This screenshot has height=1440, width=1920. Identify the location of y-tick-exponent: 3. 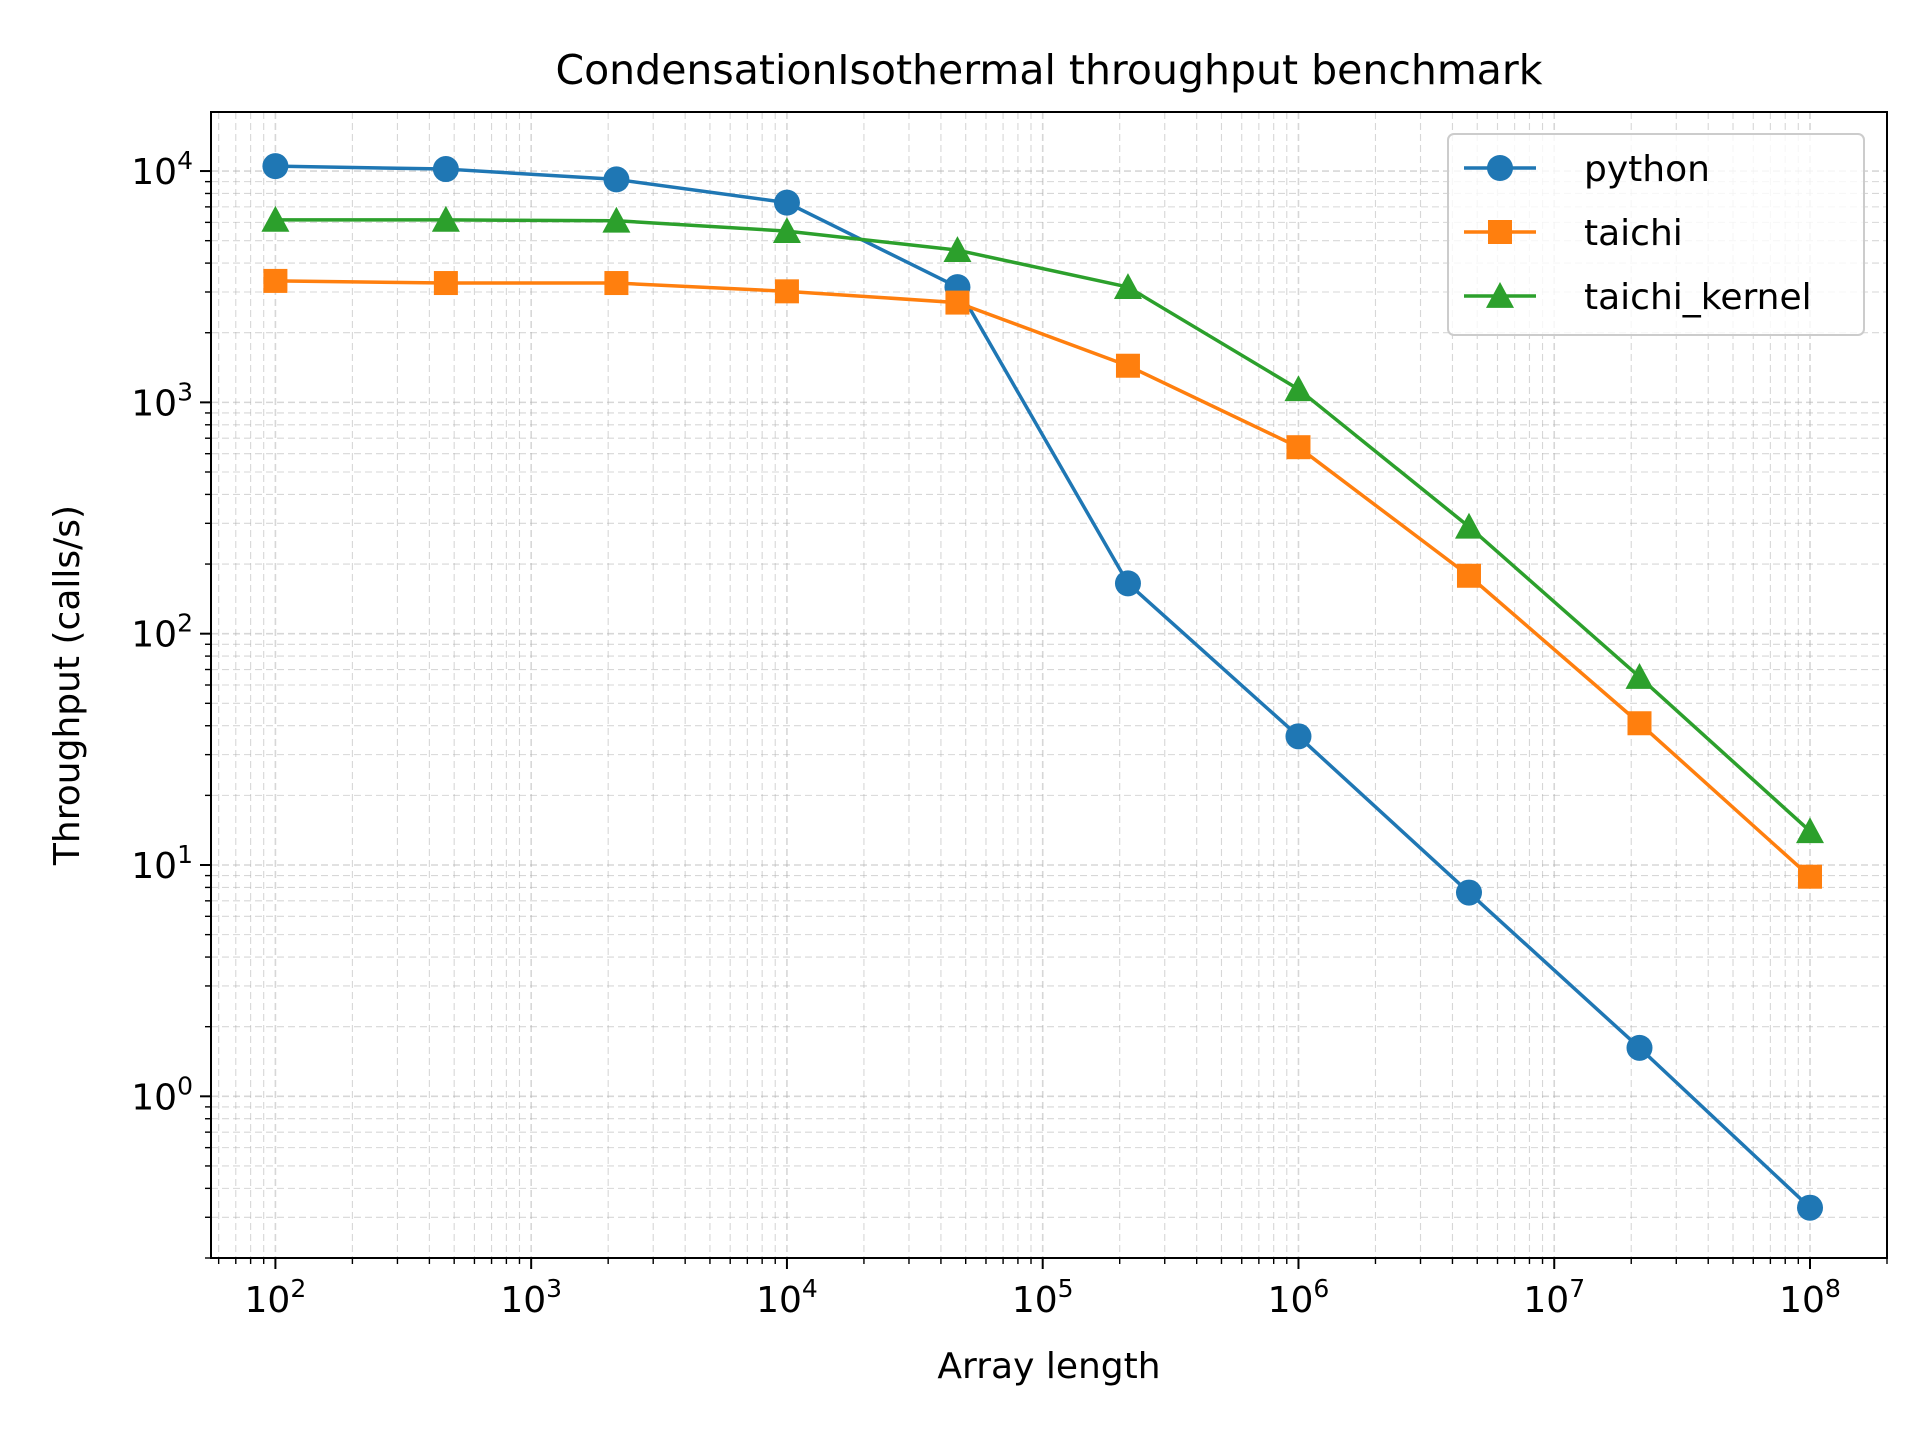
(185, 391).